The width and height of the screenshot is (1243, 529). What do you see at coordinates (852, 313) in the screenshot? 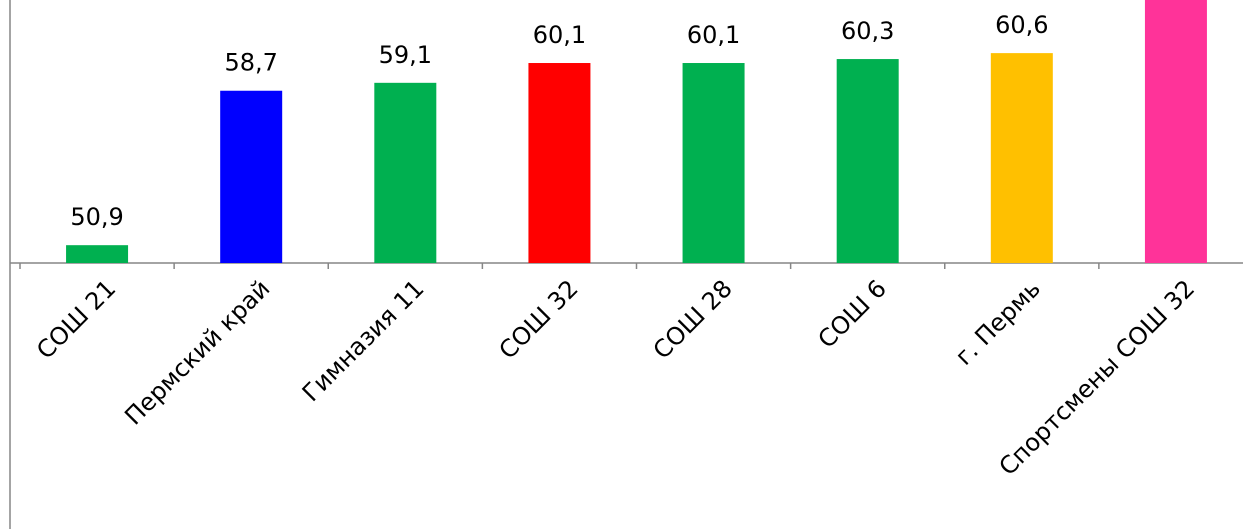
I see `category-label: СОШ 6` at bounding box center [852, 313].